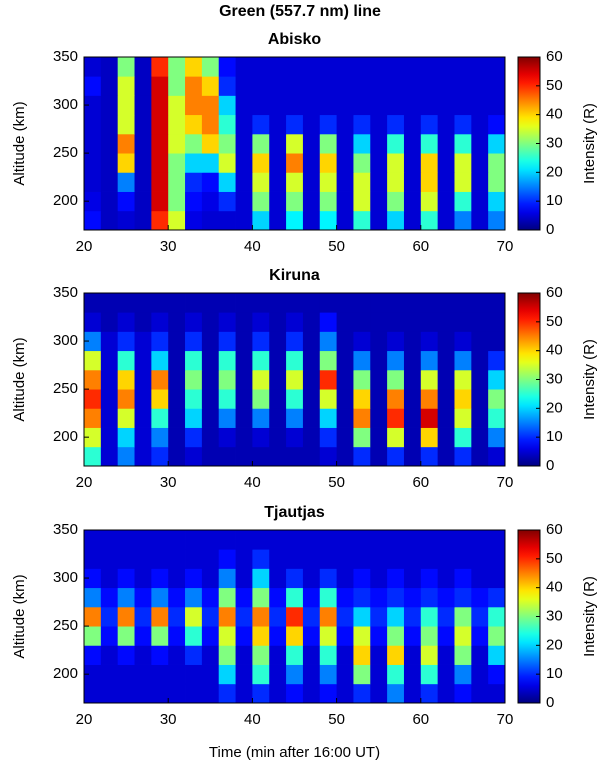 The image size is (600, 767). Describe the element at coordinates (168, 246) in the screenshot. I see `x-tick-label: 30` at that location.